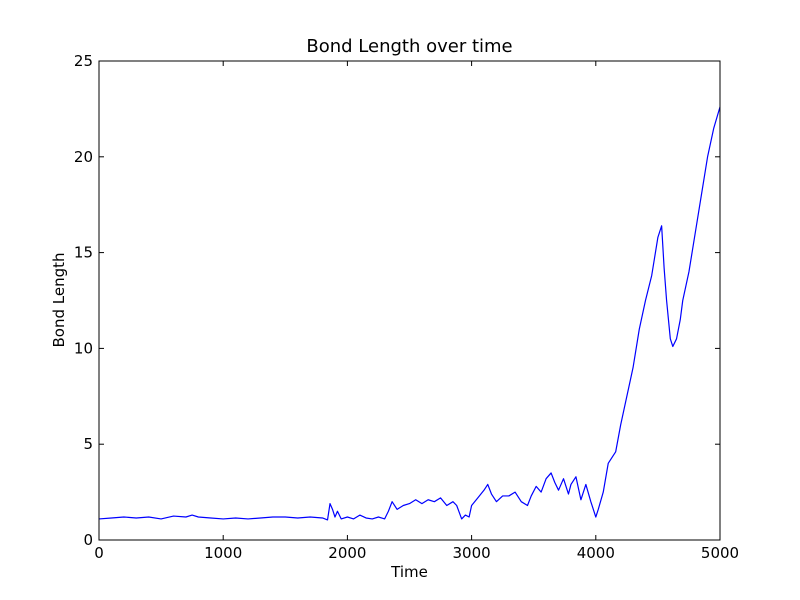 The height and width of the screenshot is (600, 800). What do you see at coordinates (409, 572) in the screenshot?
I see `x-axis-label: Time` at bounding box center [409, 572].